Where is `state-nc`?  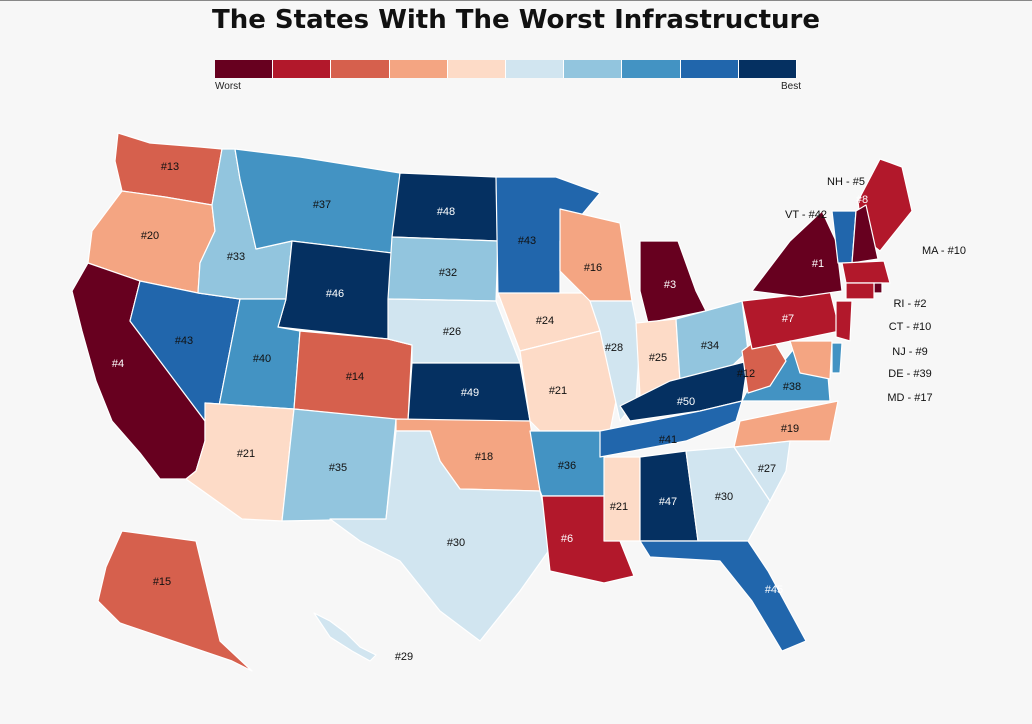 state-nc is located at coordinates (786, 424).